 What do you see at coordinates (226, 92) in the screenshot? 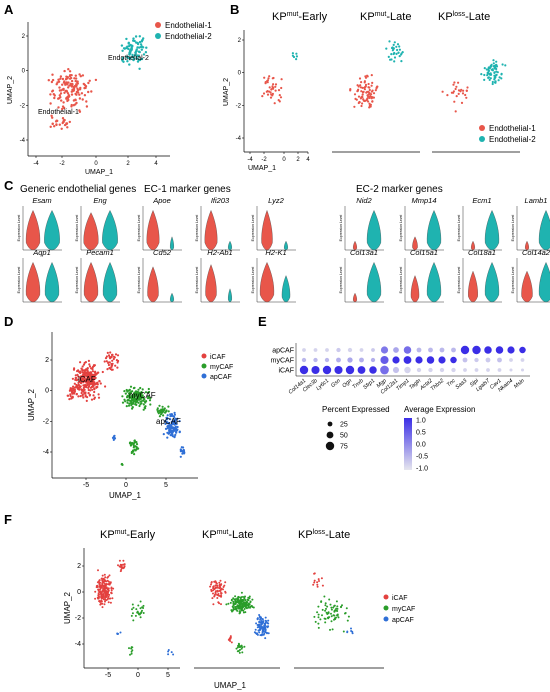
I see `b-ylabel: UMAP_2` at bounding box center [226, 92].